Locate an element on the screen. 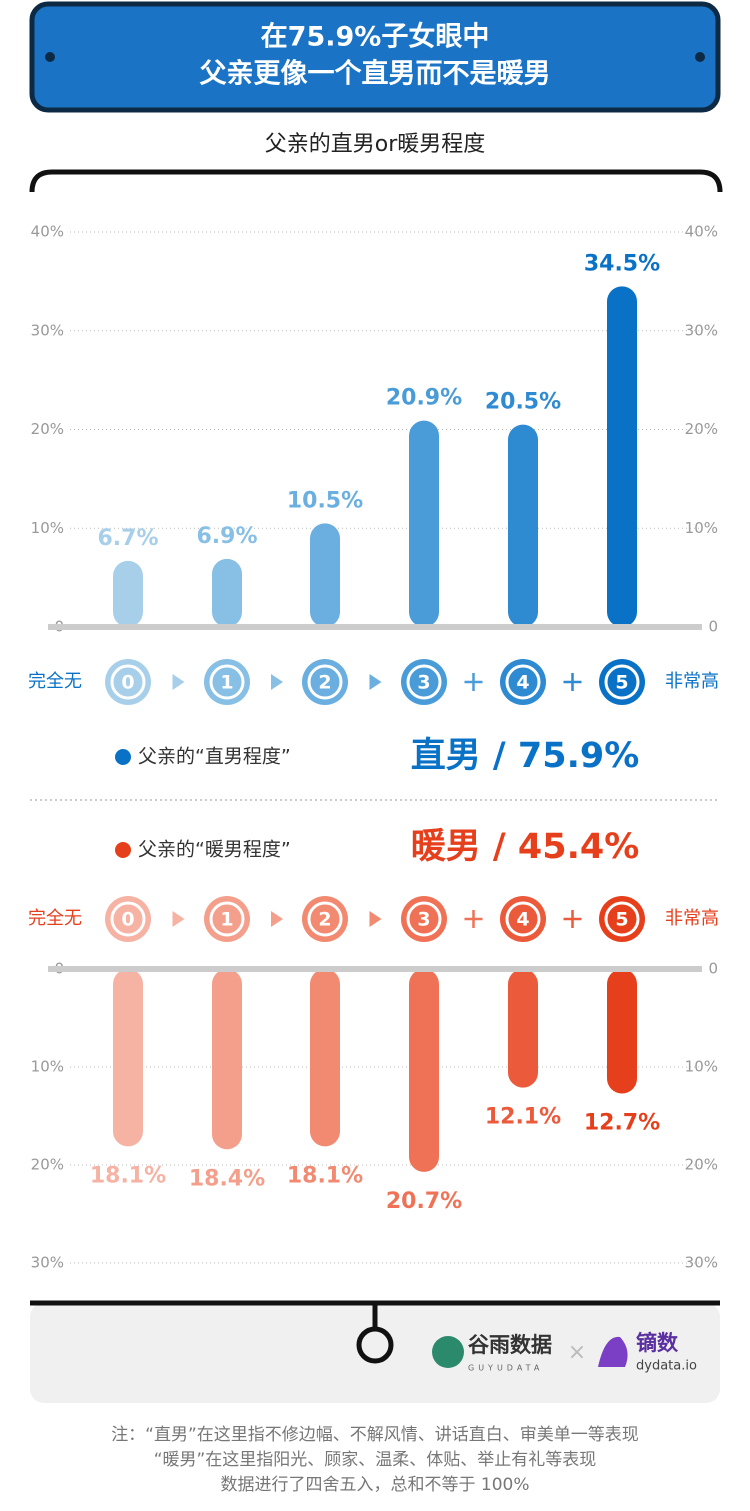 The image size is (750, 1511). value-label: 6.7% is located at coordinates (127, 538).